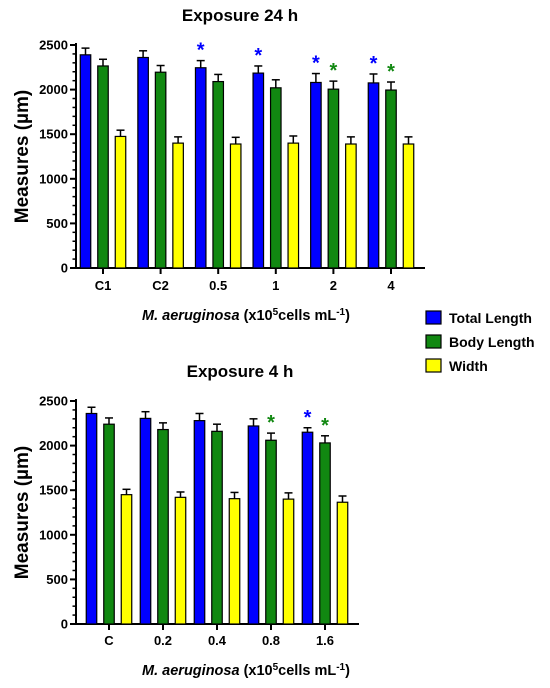  What do you see at coordinates (163, 640) in the screenshot?
I see `x-tick-label: 0.2` at bounding box center [163, 640].